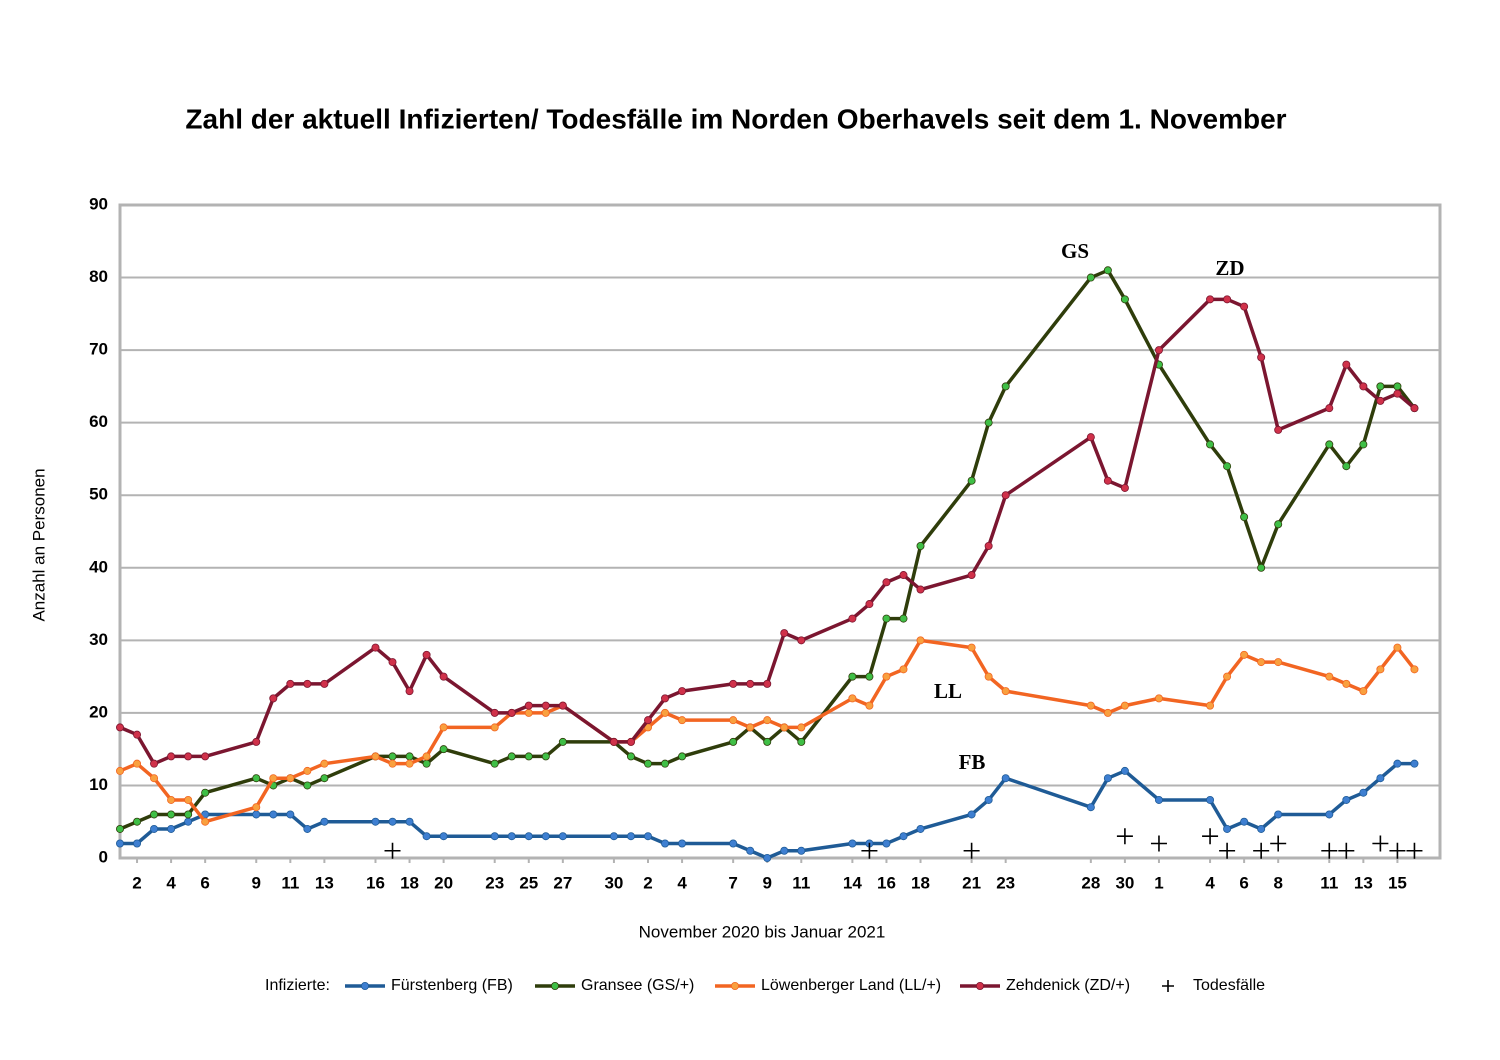 This screenshot has height=1060, width=1500. What do you see at coordinates (1075, 251) in the screenshot?
I see `annotation: GS` at bounding box center [1075, 251].